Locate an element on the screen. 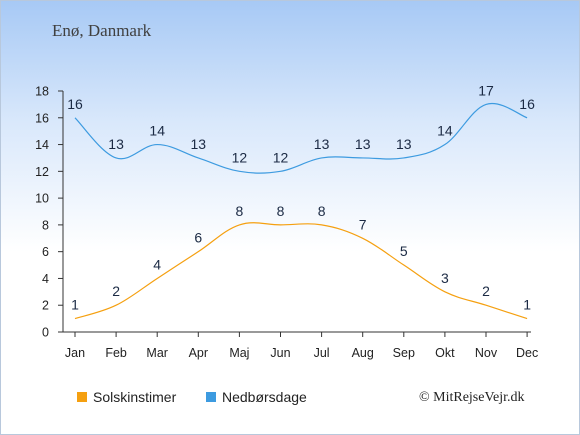 The image size is (580, 435). x-tick-label: Apr is located at coordinates (198, 353).